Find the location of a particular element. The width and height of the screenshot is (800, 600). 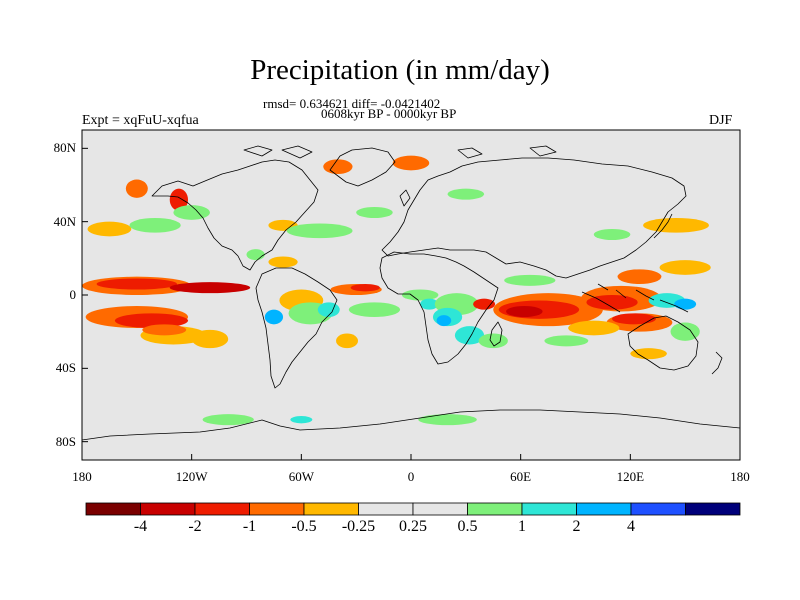

season-label: DJF is located at coordinates (721, 120).